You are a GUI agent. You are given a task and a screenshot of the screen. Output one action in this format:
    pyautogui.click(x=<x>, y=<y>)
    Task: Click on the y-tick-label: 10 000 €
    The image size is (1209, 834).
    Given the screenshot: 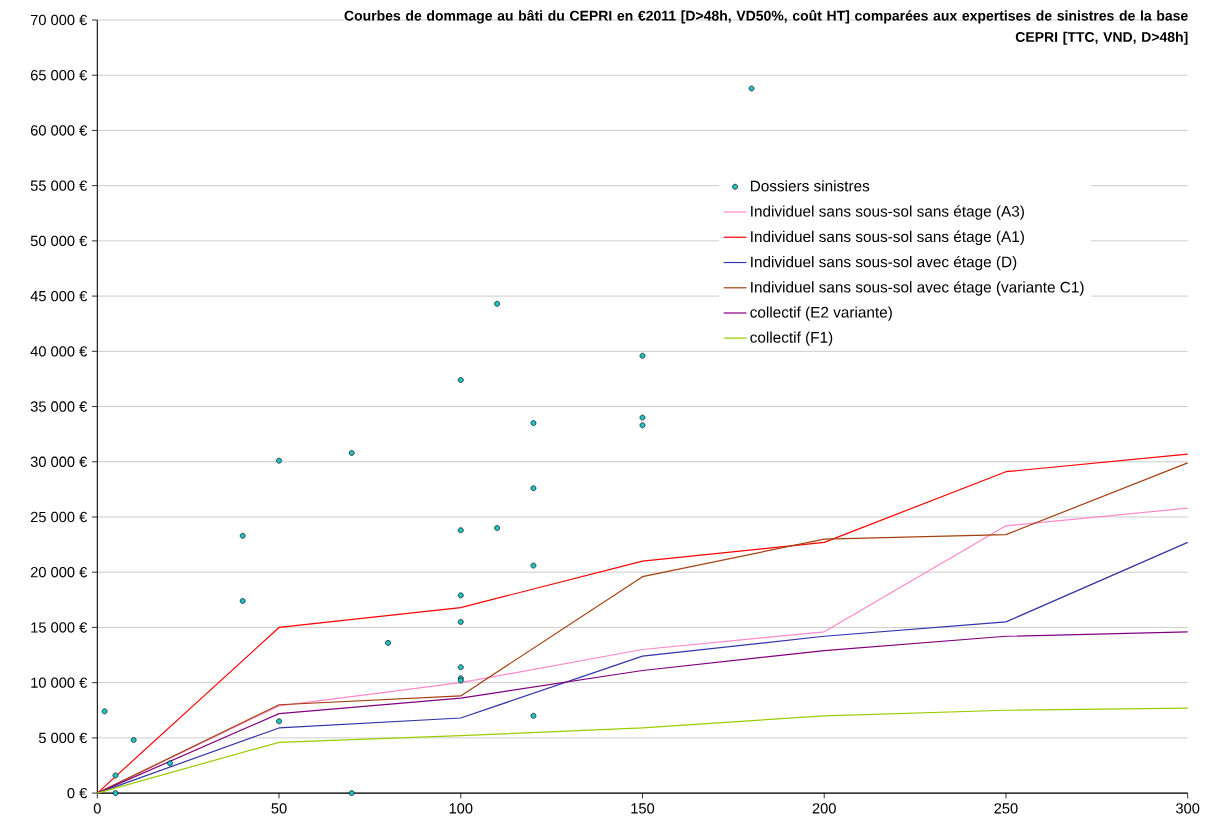 What is the action you would take?
    pyautogui.click(x=59, y=682)
    